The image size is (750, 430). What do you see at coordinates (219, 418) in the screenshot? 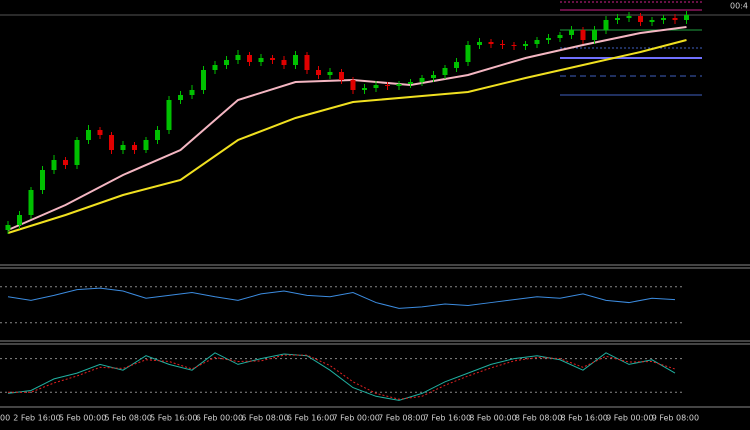
I see `x-tick-label: 6 Feb 00:00` at bounding box center [219, 418].